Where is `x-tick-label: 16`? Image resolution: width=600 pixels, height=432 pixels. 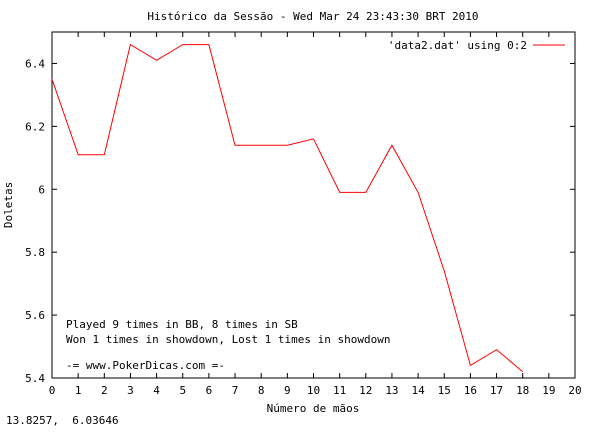
x-tick-label: 16 is located at coordinates (470, 390).